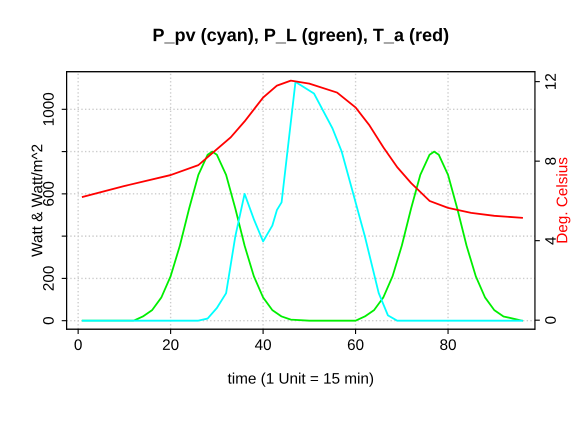  Describe the element at coordinates (550, 161) in the screenshot. I see `y2-tick-label: 8` at that location.